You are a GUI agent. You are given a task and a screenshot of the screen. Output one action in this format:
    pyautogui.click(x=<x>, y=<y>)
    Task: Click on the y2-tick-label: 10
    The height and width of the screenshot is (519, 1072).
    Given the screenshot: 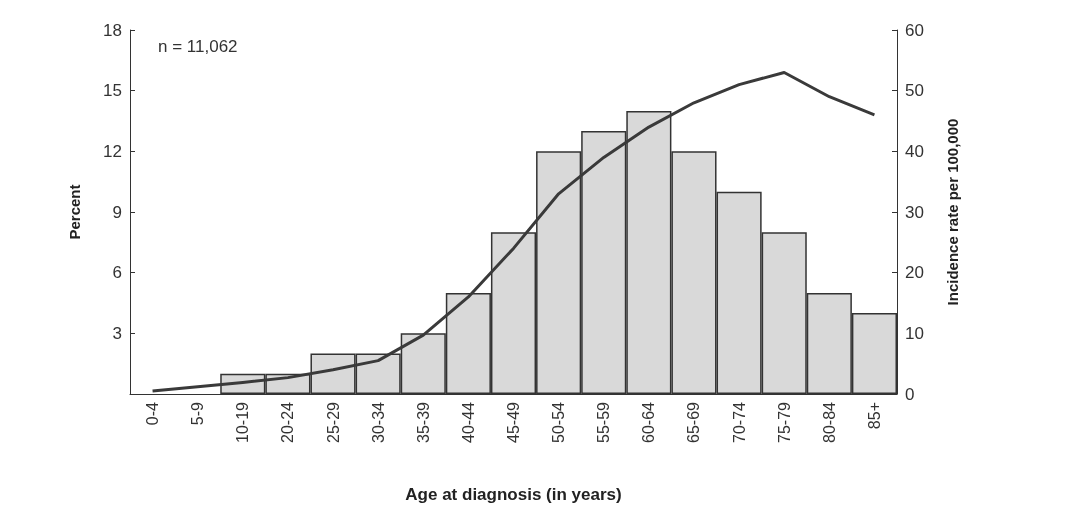 What is the action you would take?
    pyautogui.click(x=914, y=333)
    